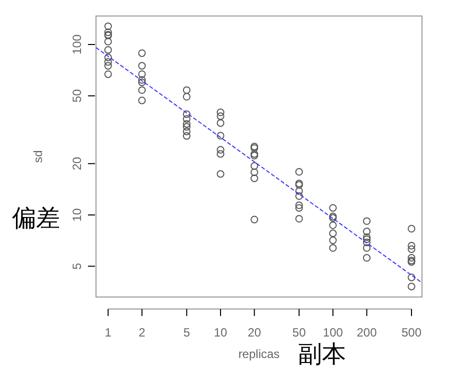 The width and height of the screenshot is (472, 376). I want to click on x-tick-label: 20, so click(255, 333).